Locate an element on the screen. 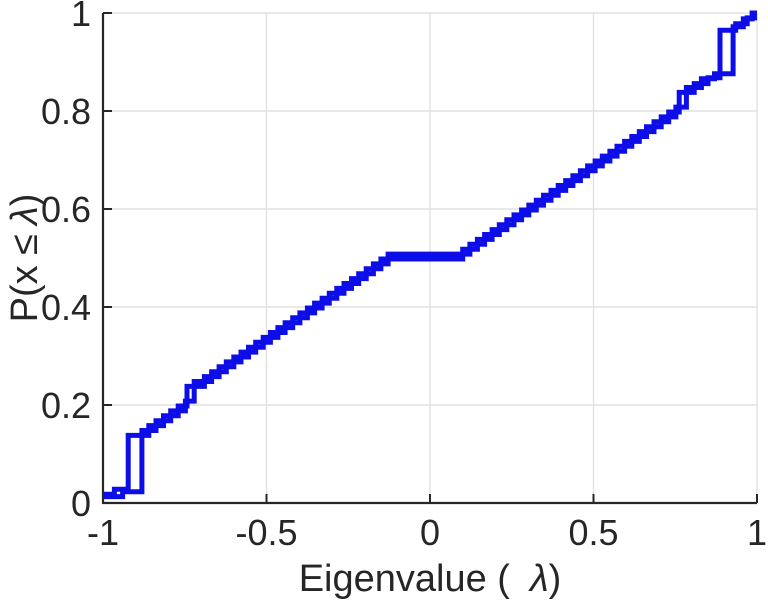 This screenshot has width=768, height=600. x-tick-label: 0 is located at coordinates (430, 532).